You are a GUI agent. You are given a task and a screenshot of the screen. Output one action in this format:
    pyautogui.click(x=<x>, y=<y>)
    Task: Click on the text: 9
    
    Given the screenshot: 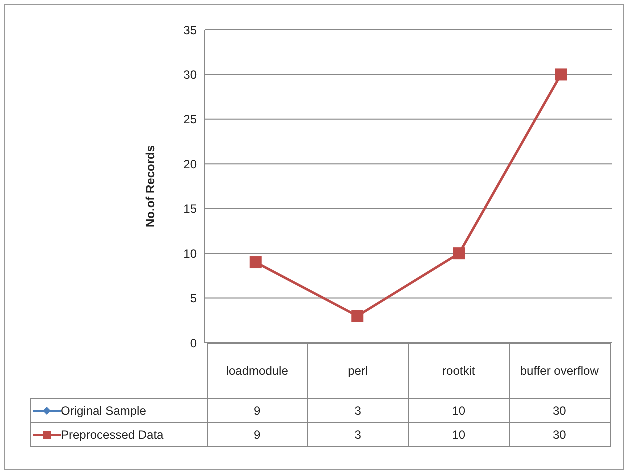 What is the action you would take?
    pyautogui.click(x=257, y=411)
    